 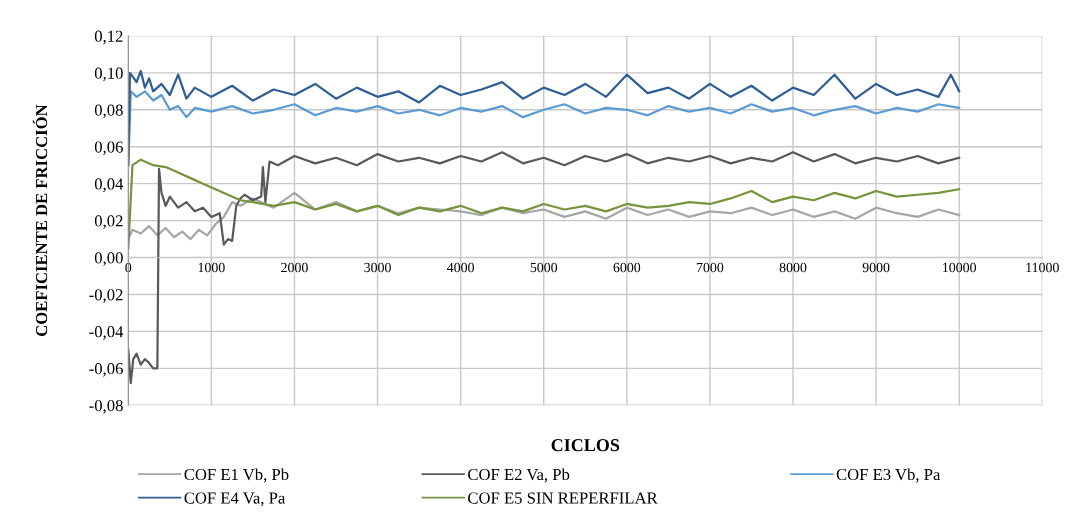 I want to click on x-tick-label: 6000, so click(x=627, y=267).